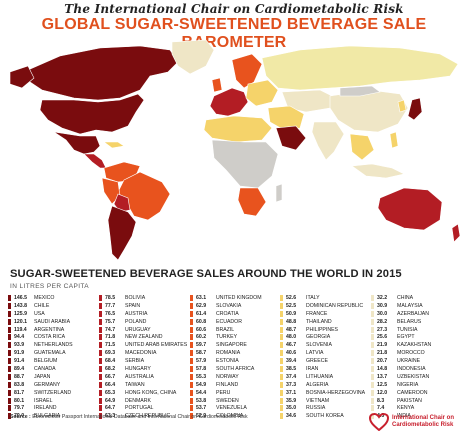 This screenshot has height=444, width=468. What do you see at coordinates (413, 376) in the screenshot?
I see `country-label: UZBEKISTAN` at bounding box center [413, 376].